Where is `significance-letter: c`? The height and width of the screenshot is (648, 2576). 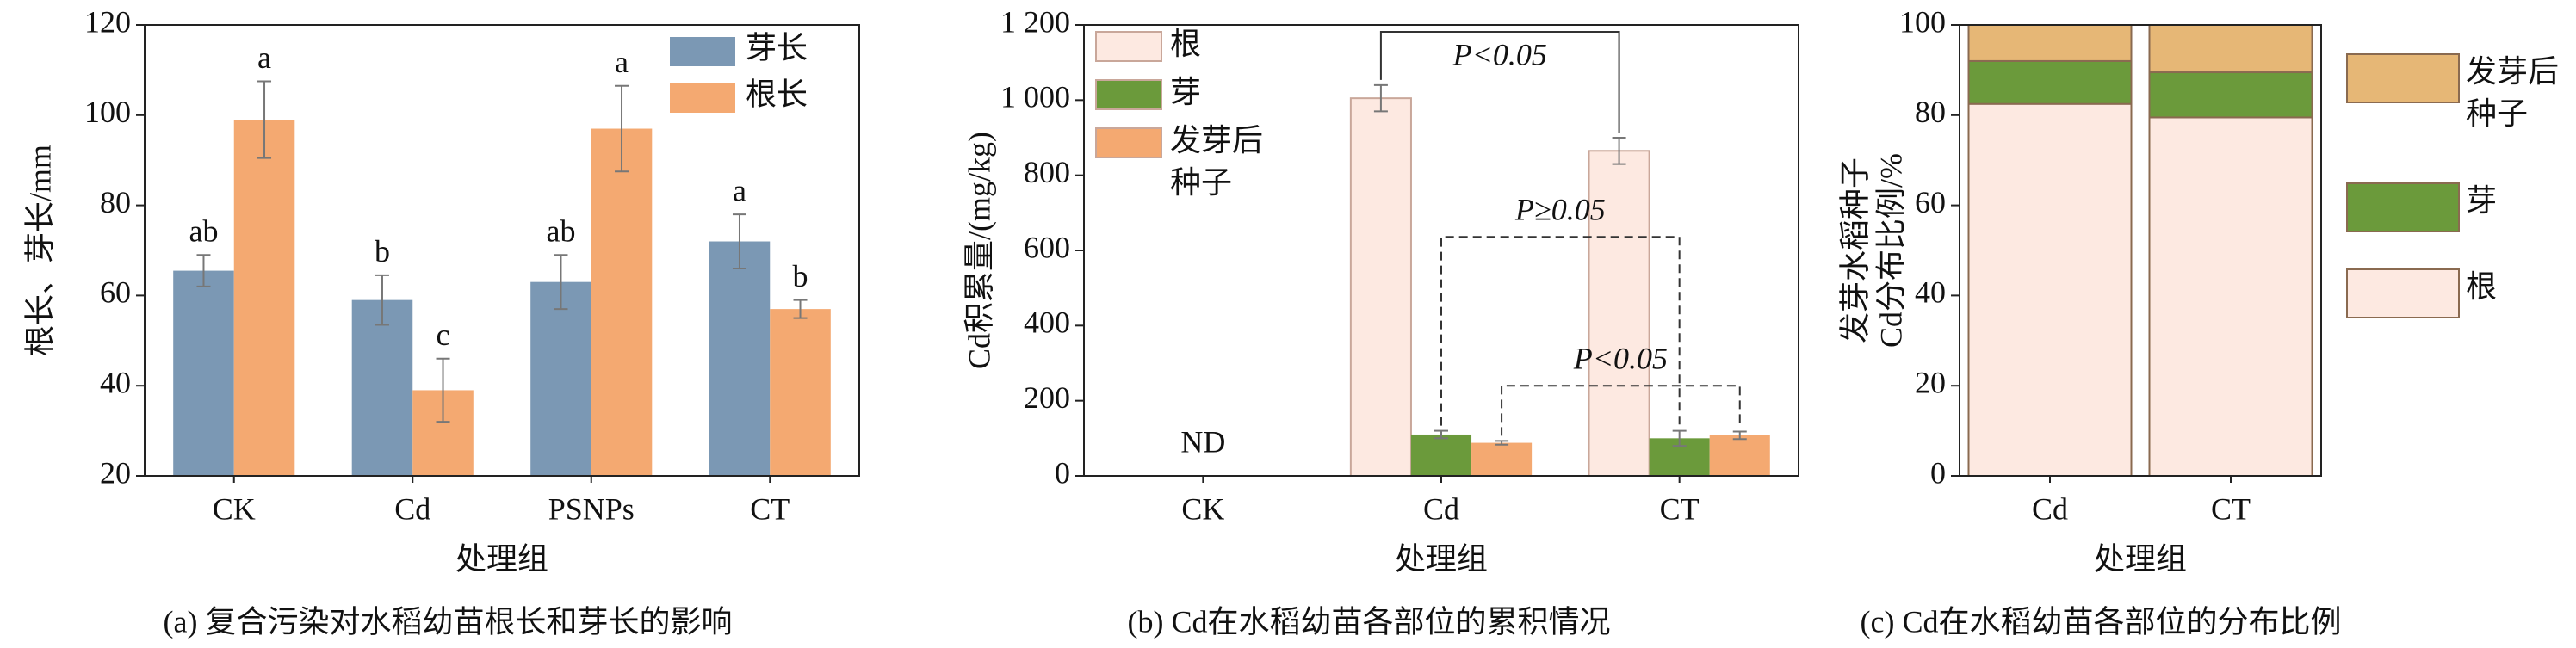
significance-letter: c is located at coordinates (443, 335).